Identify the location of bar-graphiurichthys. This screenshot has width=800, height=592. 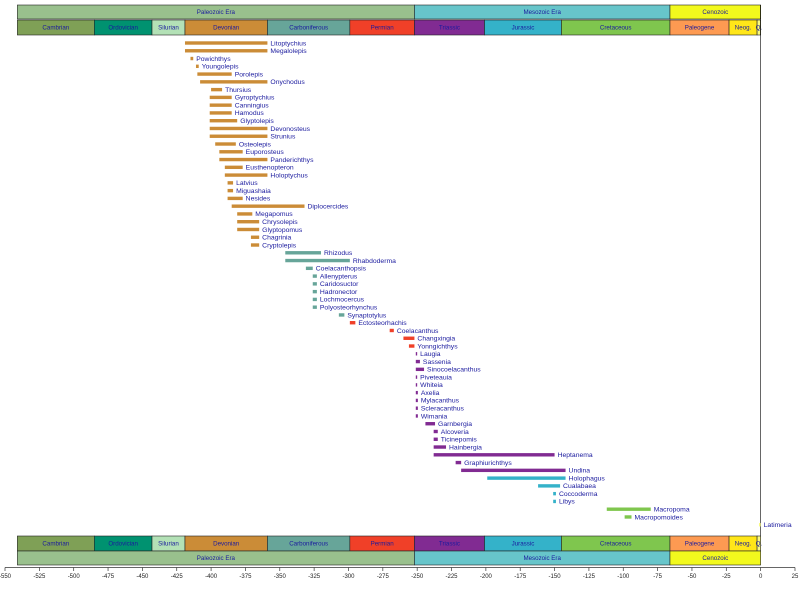
(458, 462).